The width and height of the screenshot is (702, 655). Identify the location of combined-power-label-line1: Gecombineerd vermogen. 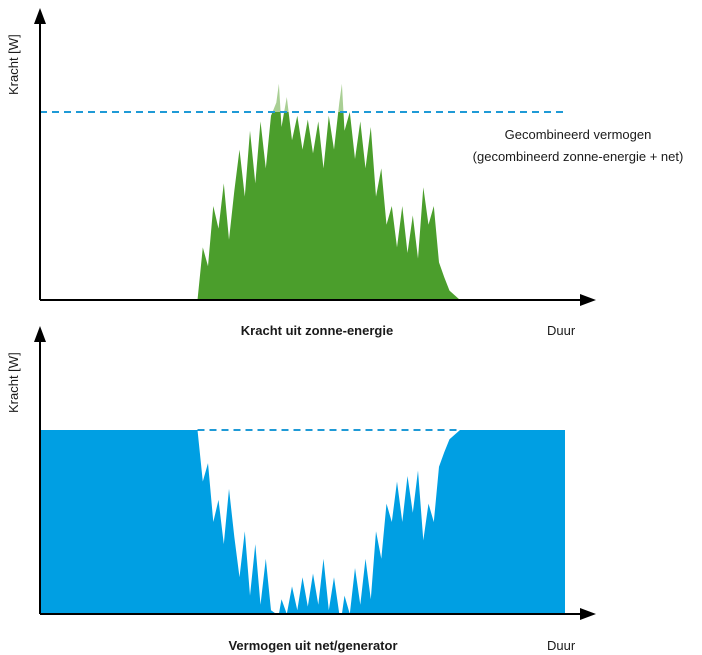
(578, 134).